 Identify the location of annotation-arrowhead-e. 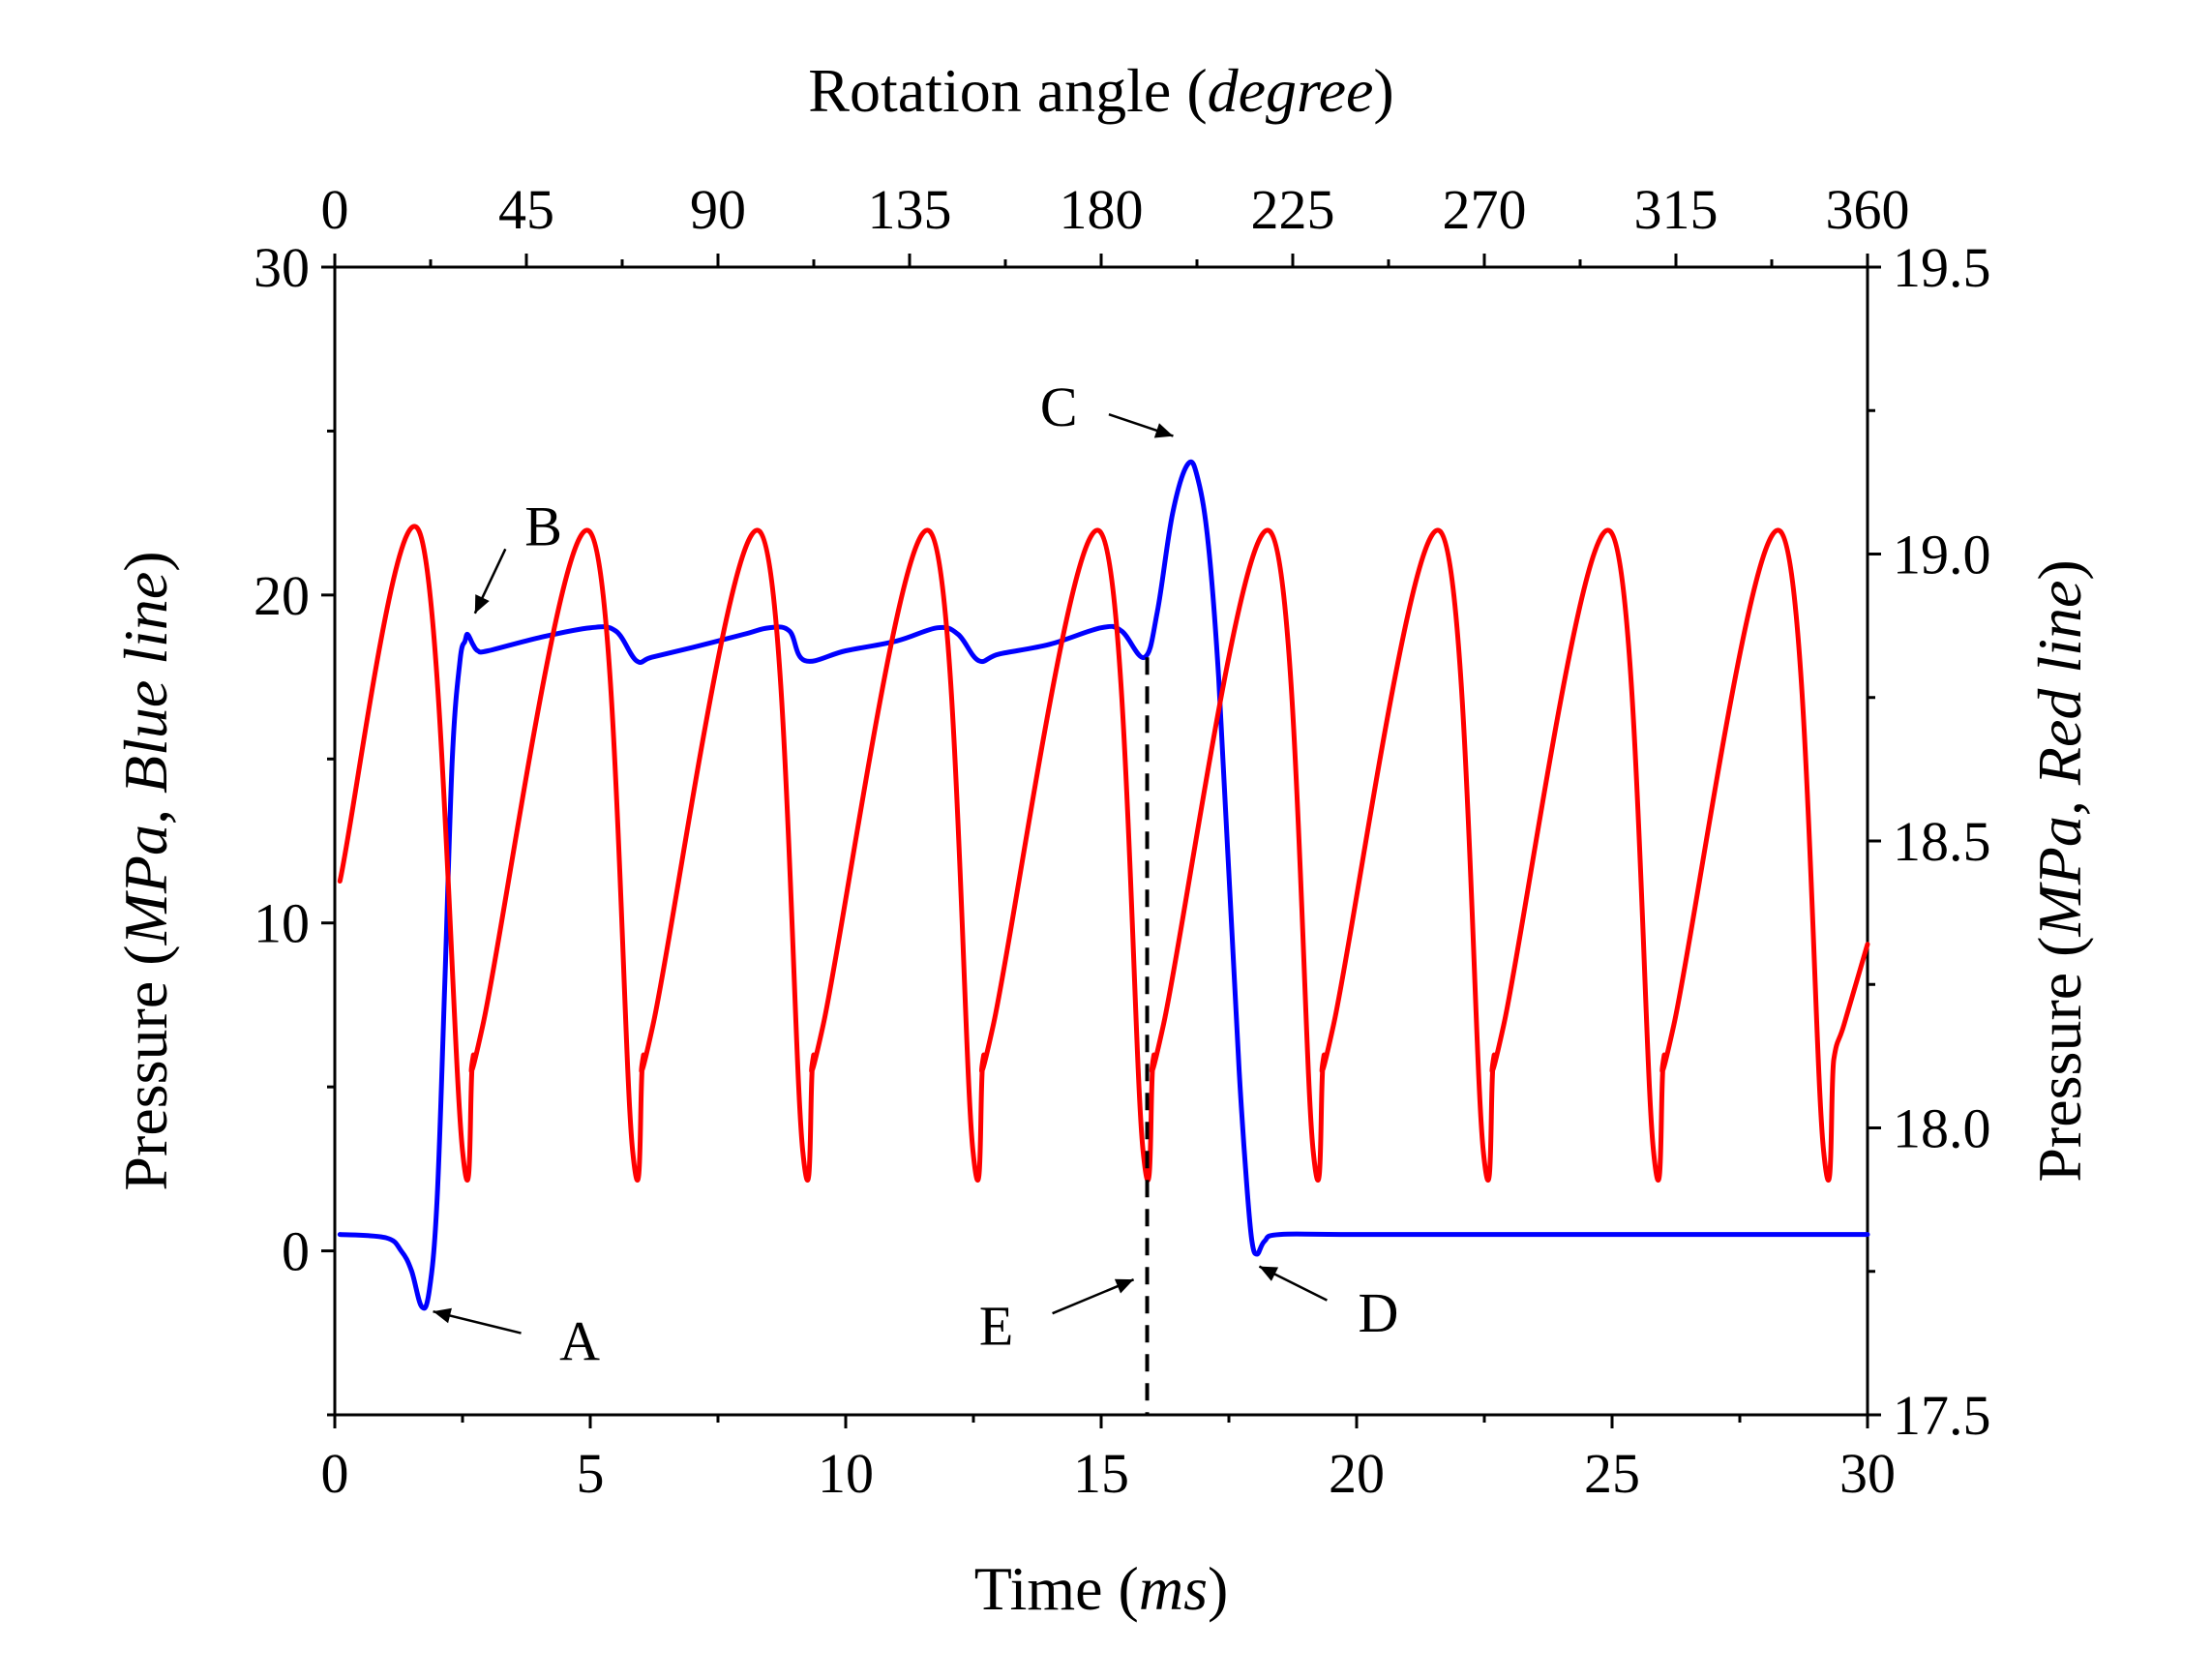
(1124, 1286).